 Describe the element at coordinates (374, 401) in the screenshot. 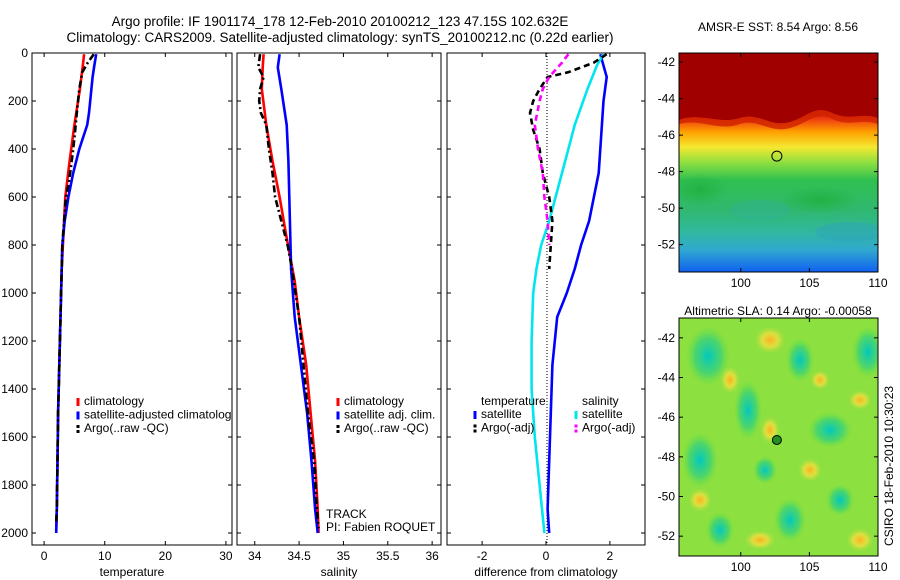

I see `salinity-legend-entry: climatology` at that location.